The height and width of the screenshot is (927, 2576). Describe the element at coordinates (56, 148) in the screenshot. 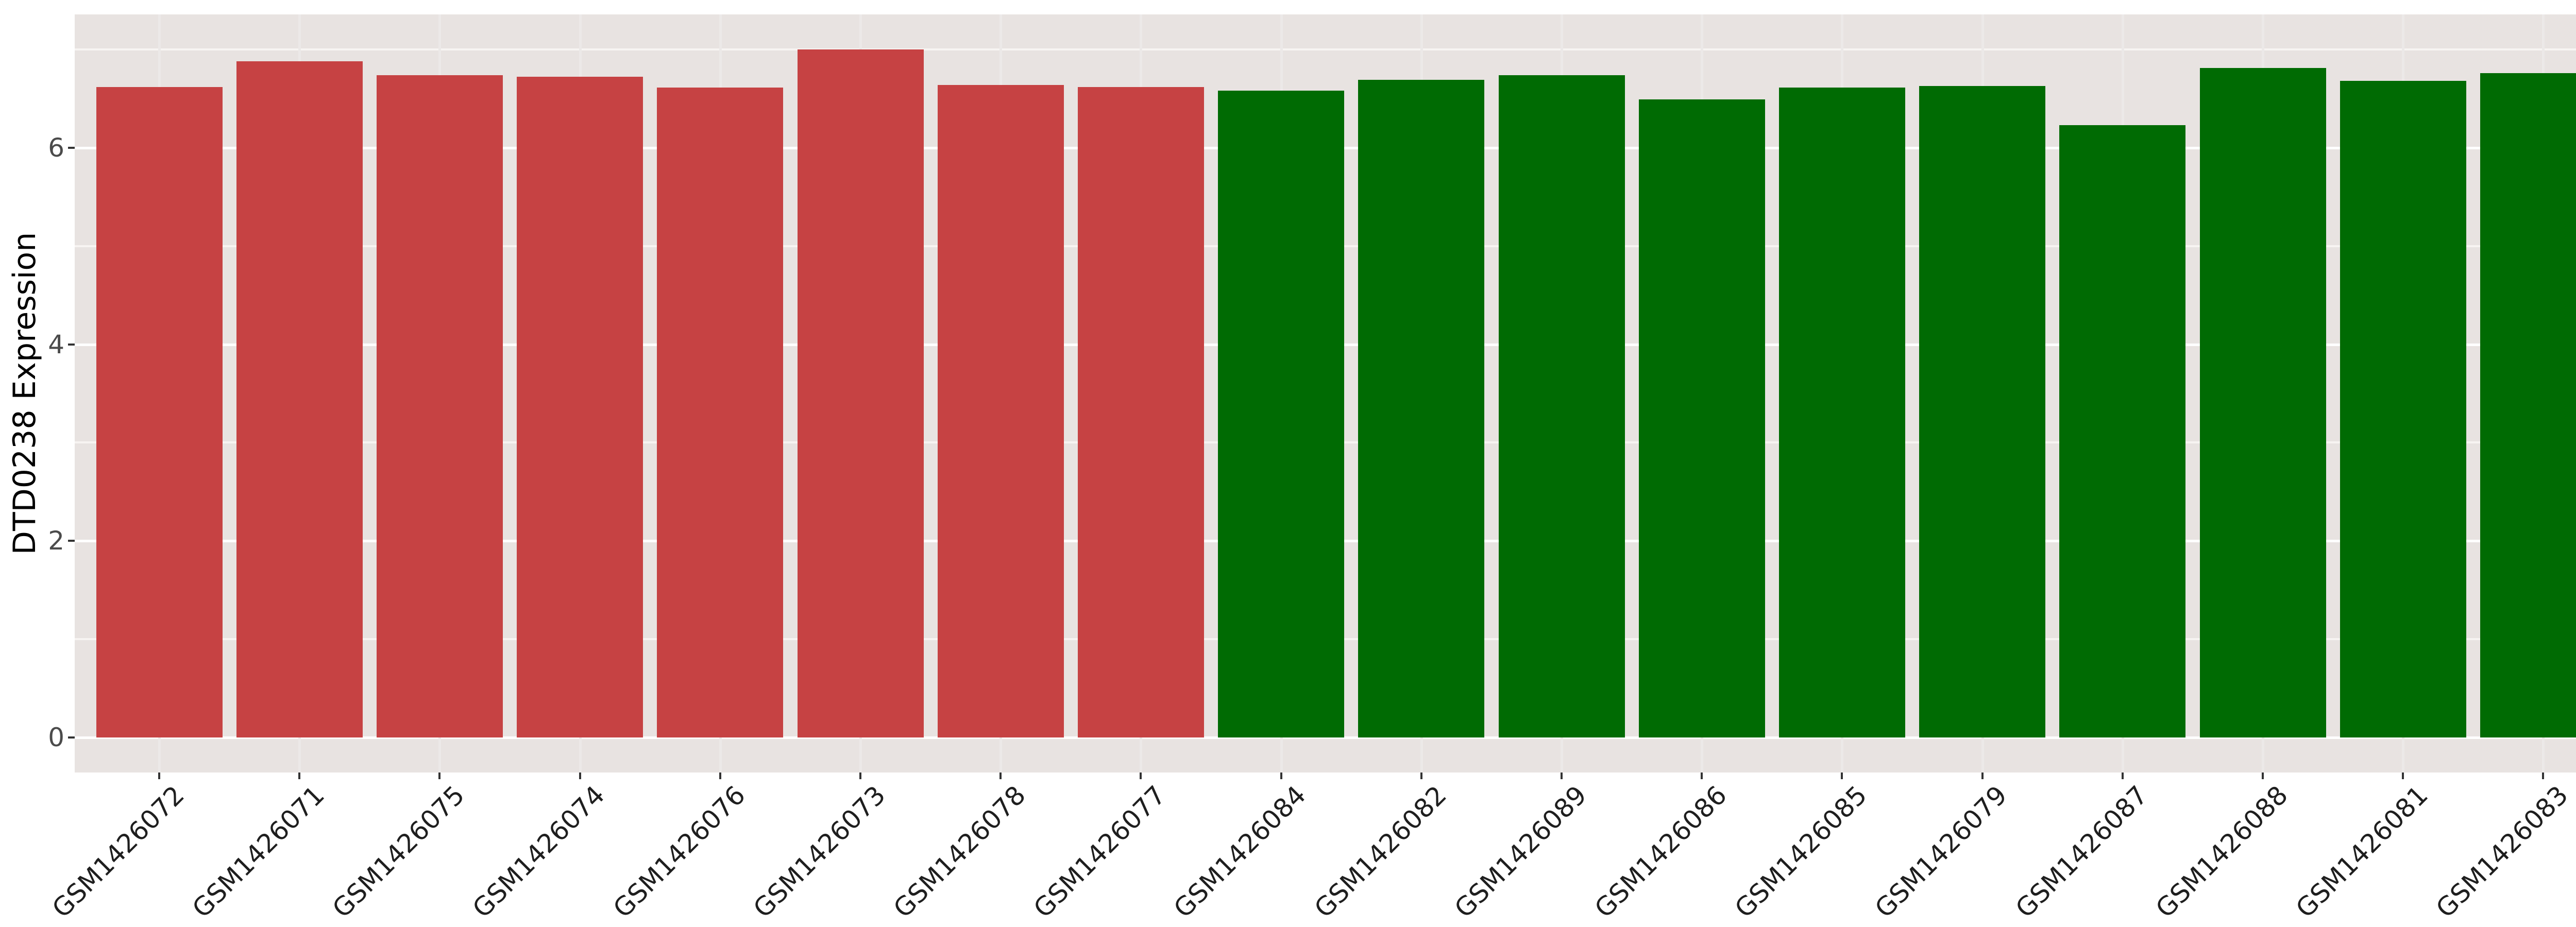

I see `y-tick-label: 6` at that location.